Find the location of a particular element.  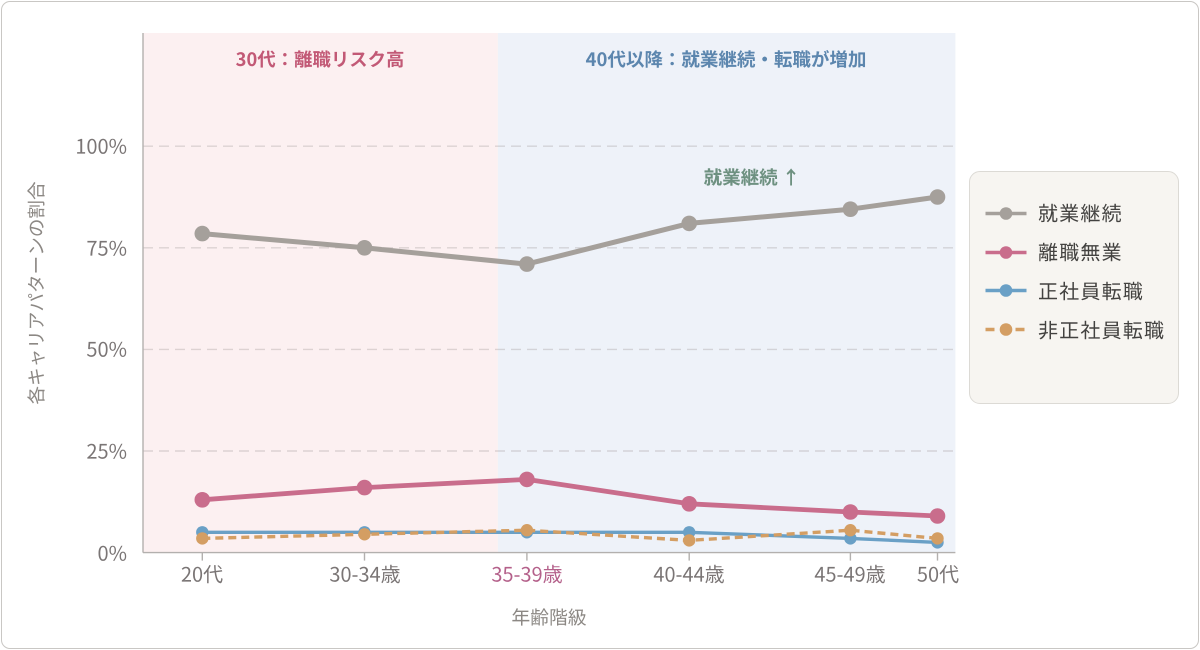

x-tick-label-35-39歳: 35-39歳 is located at coordinates (526, 574).